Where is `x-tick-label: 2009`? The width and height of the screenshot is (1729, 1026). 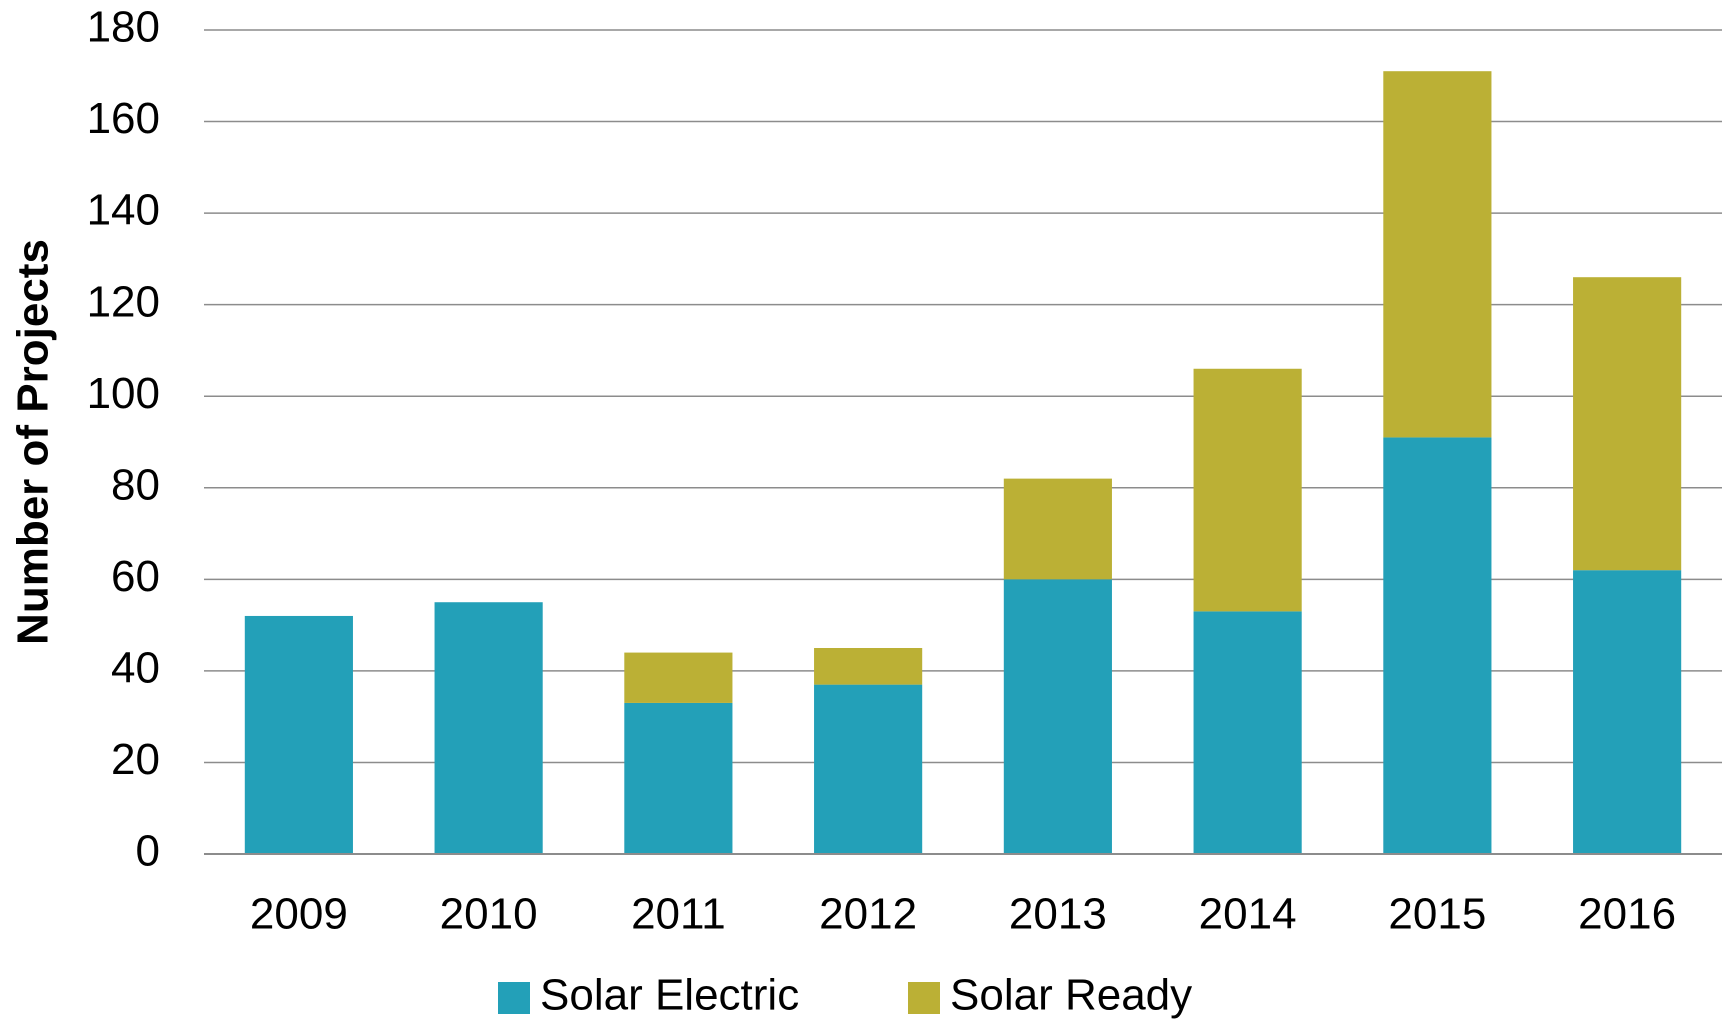
x-tick-label: 2009 is located at coordinates (299, 914).